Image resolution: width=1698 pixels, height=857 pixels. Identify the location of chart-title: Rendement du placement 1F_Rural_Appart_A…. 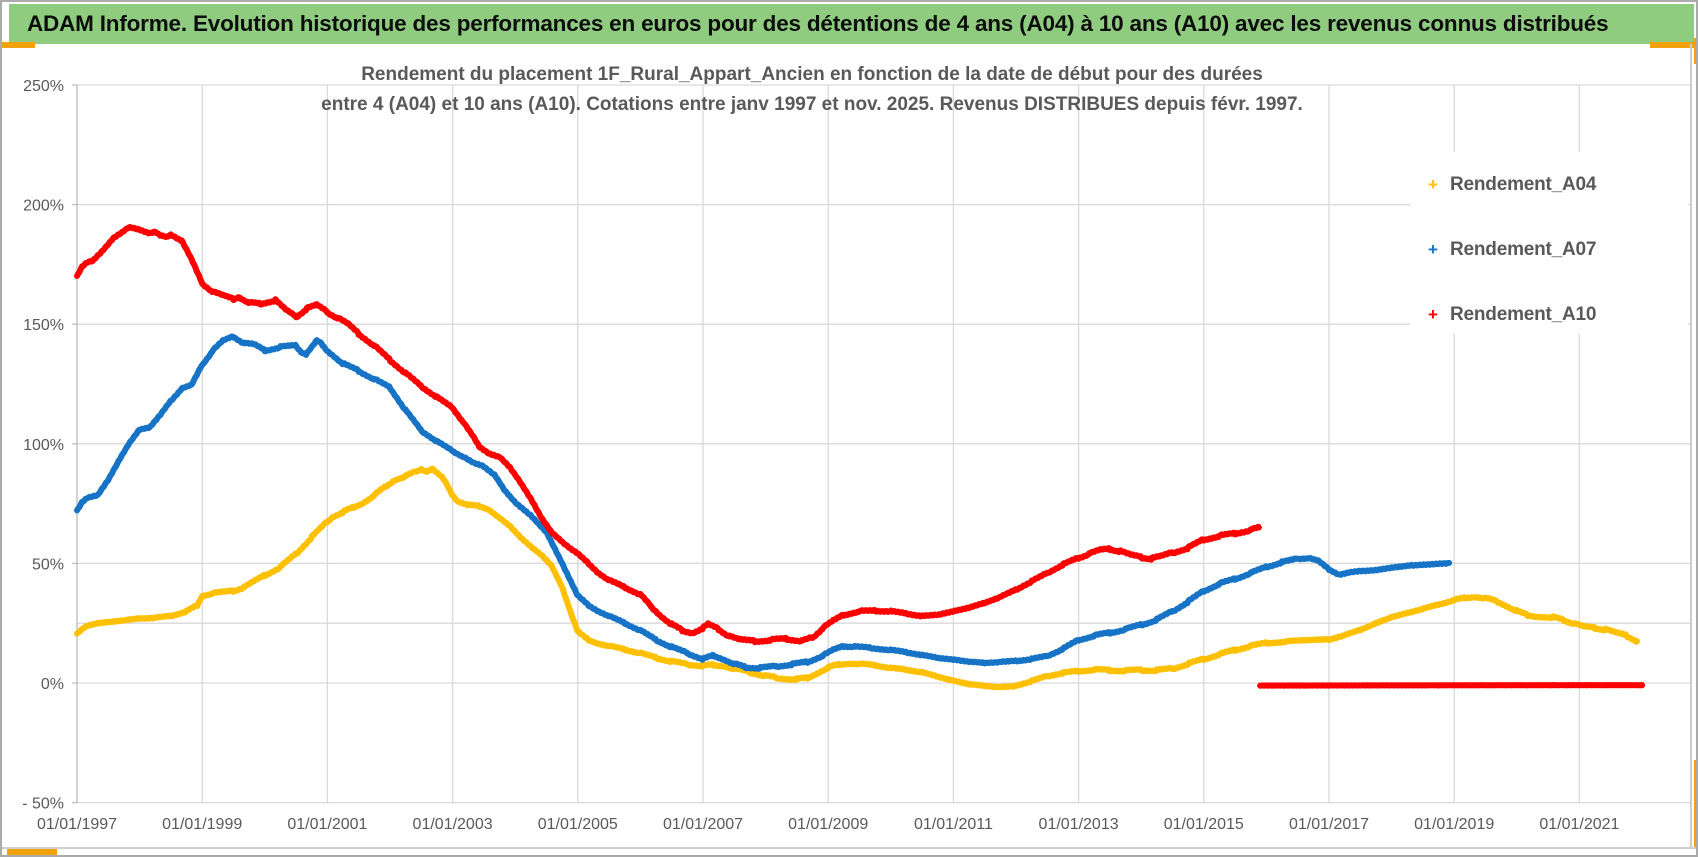
(812, 90).